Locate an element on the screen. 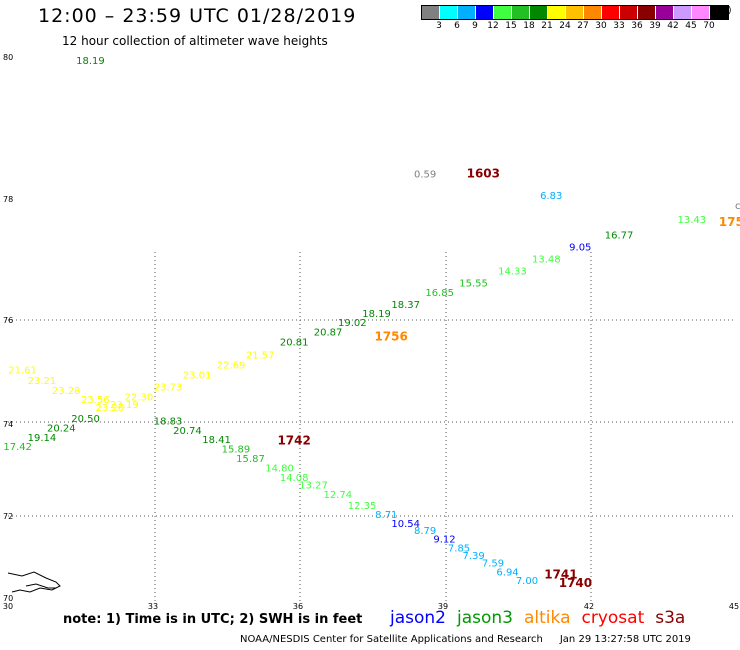  color-scale-labels: 3 6 9 12 15 18 21 24 27 30 33 36 39 42 45 70 is located at coordinates (575, 27).